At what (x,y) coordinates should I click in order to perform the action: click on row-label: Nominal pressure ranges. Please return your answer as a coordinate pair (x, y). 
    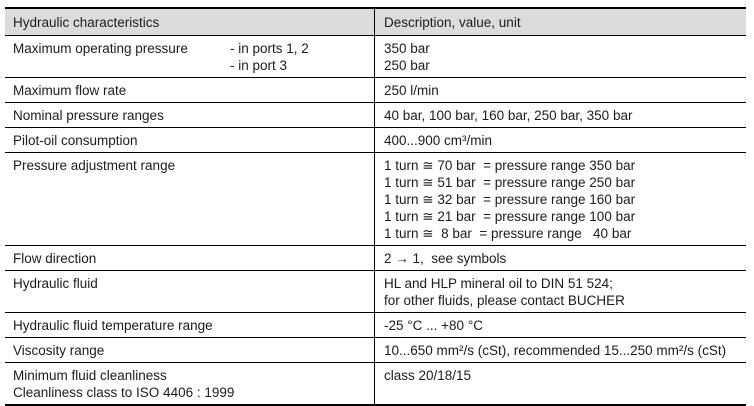
    Looking at the image, I should click on (88, 115).